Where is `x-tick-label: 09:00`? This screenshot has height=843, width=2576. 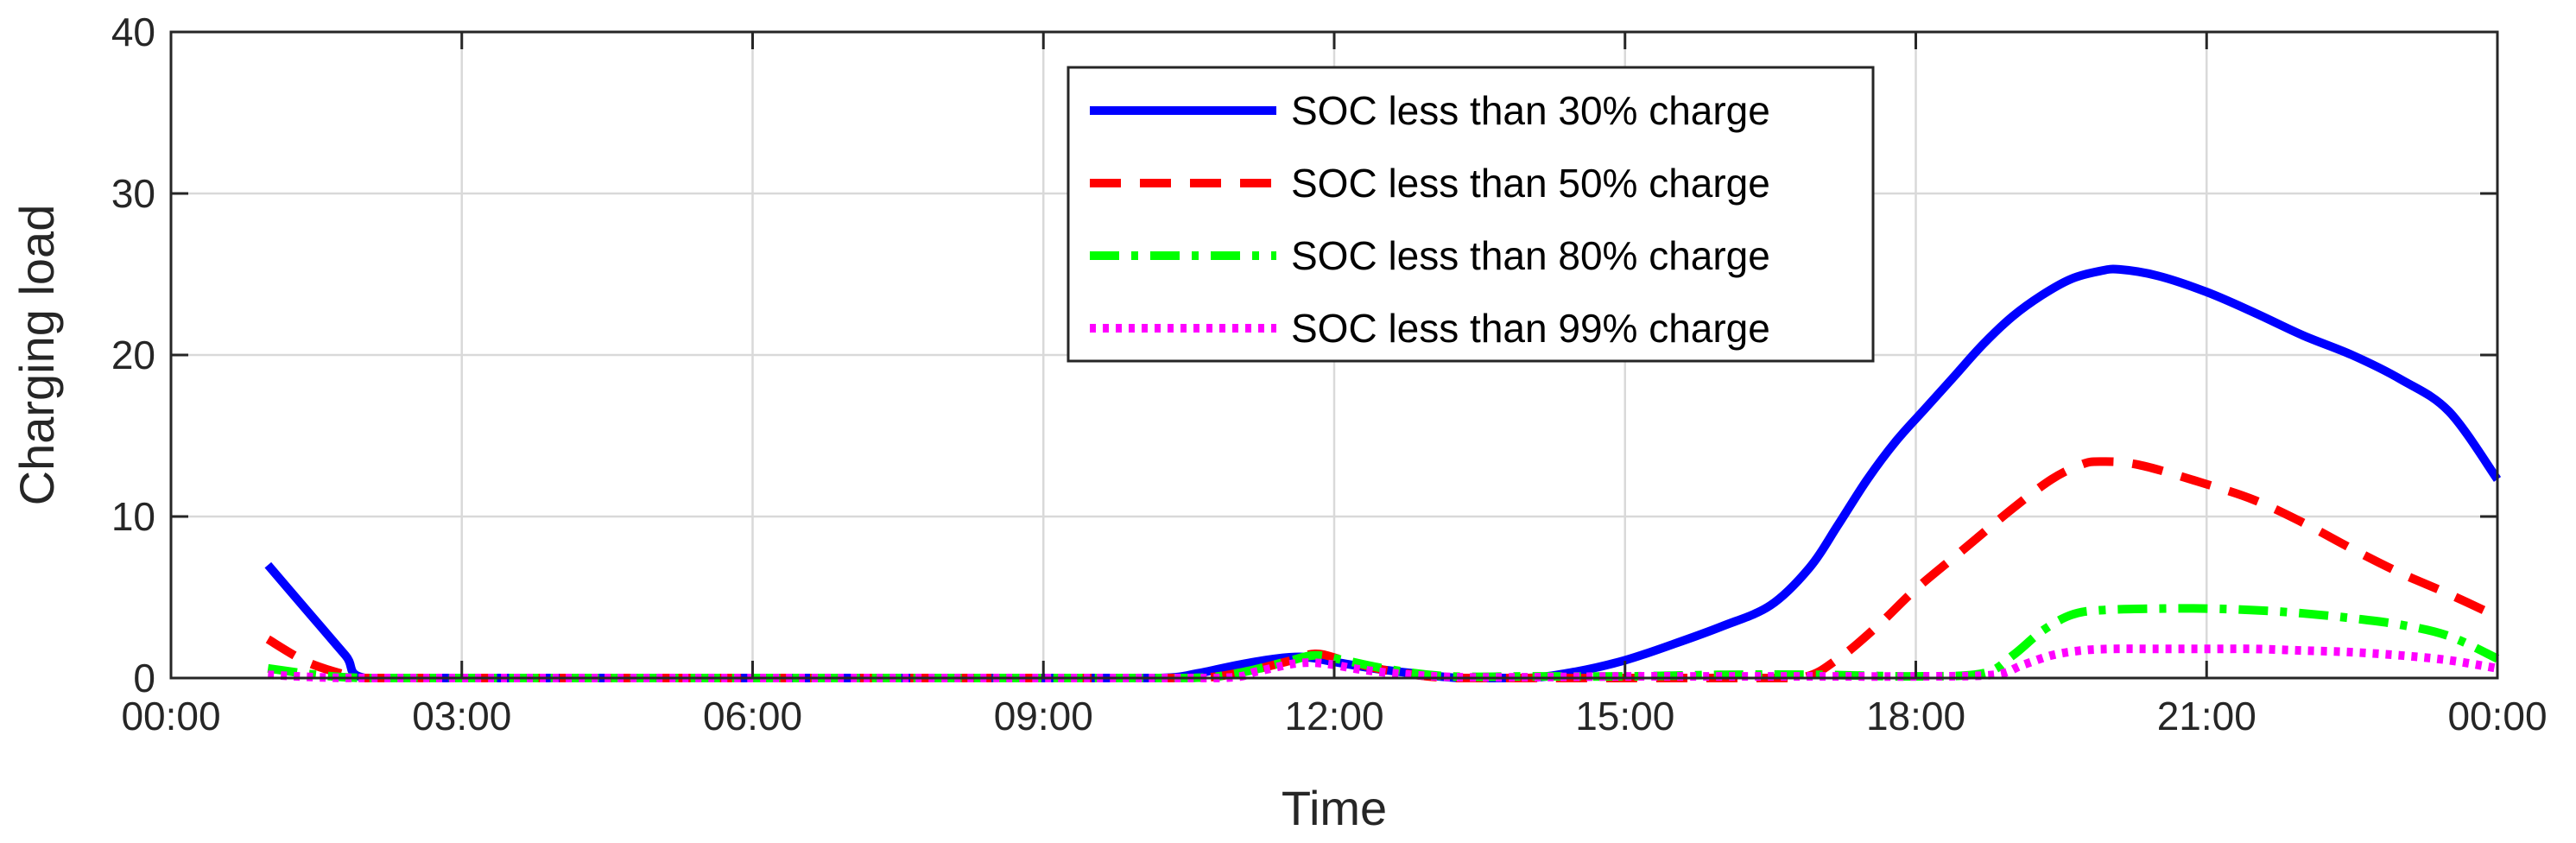
x-tick-label: 09:00 is located at coordinates (1043, 716).